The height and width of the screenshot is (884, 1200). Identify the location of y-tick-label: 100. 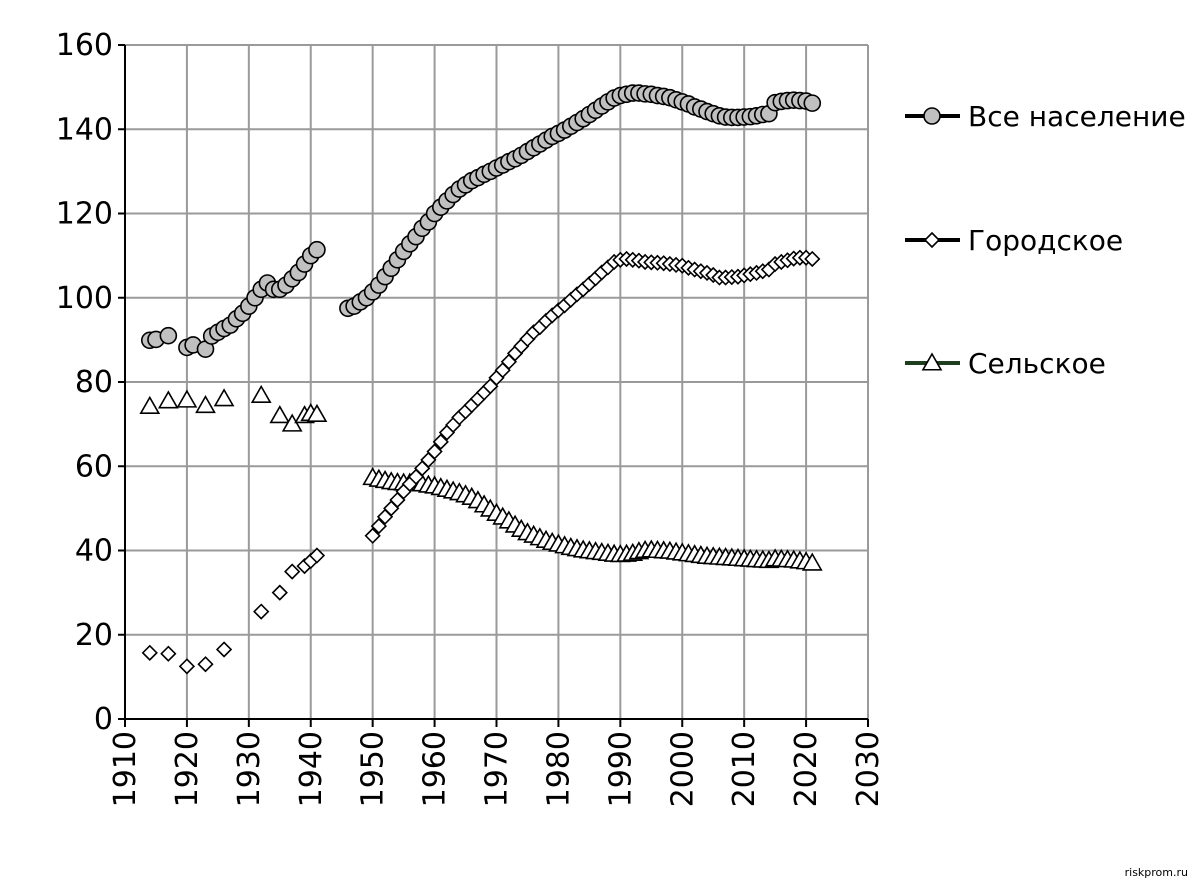
(84, 298).